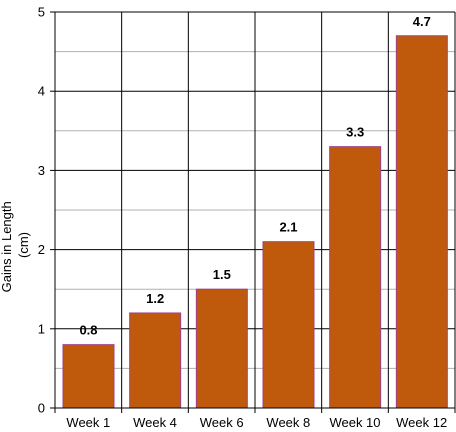 This screenshot has height=432, width=456. Describe the element at coordinates (256, 422) in the screenshot. I see `x-tick-labels: Week 1 Week 4 Week 6 Week 8 Week 10 Week 12` at that location.